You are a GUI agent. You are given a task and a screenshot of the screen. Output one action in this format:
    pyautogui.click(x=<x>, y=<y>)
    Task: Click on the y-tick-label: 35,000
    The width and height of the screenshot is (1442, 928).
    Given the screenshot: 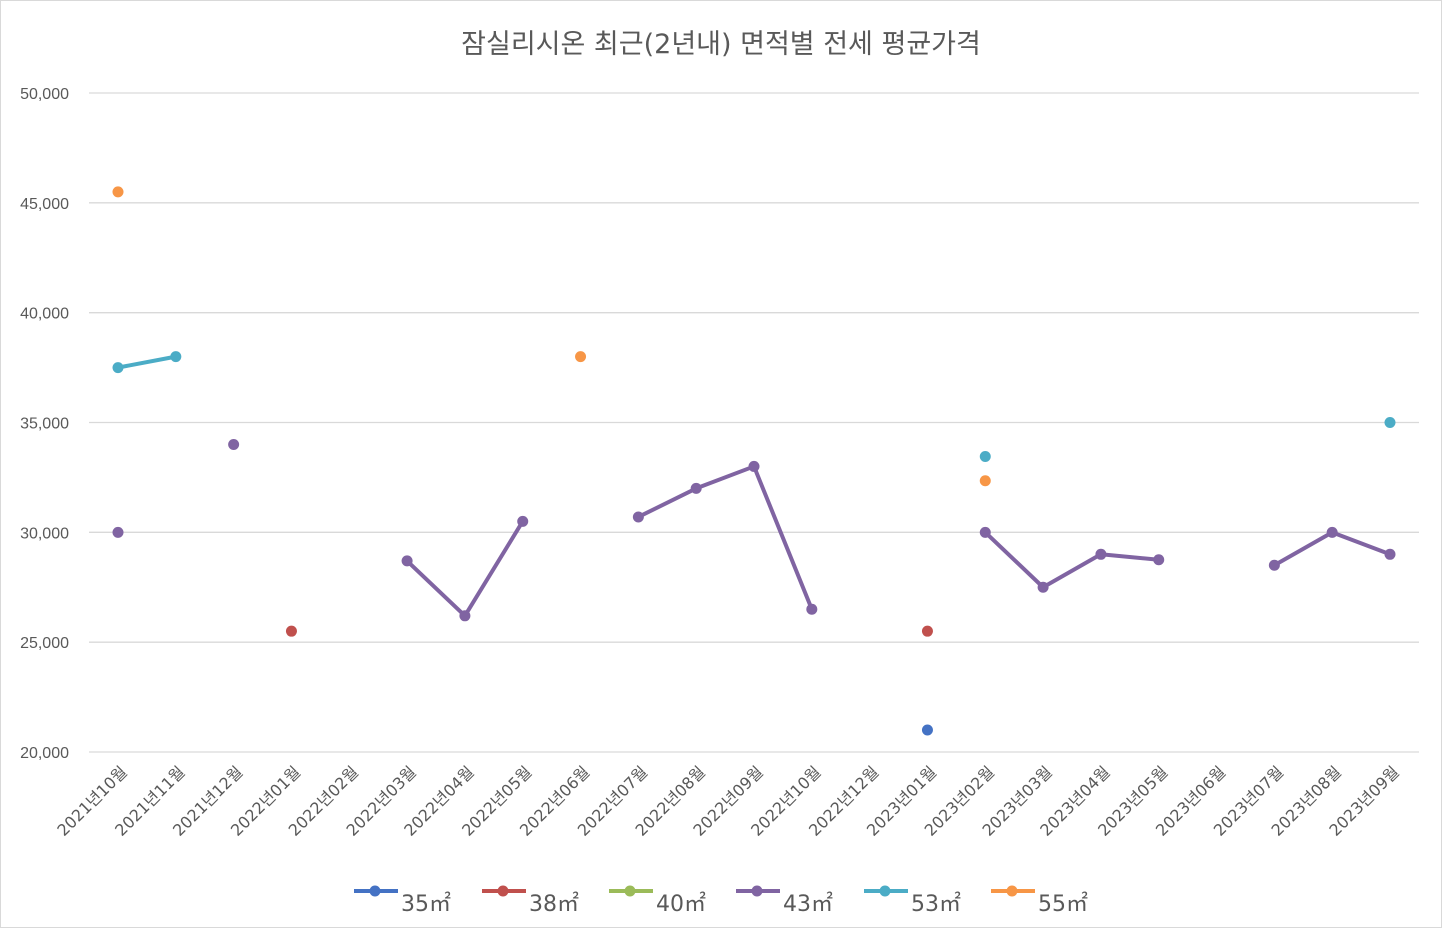 What is the action you would take?
    pyautogui.click(x=44, y=424)
    